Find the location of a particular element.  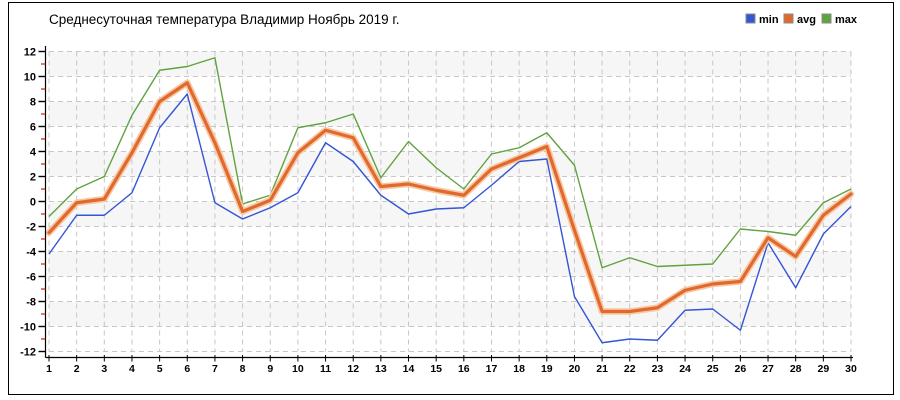

y-tick-label: 2 is located at coordinates (33, 178).